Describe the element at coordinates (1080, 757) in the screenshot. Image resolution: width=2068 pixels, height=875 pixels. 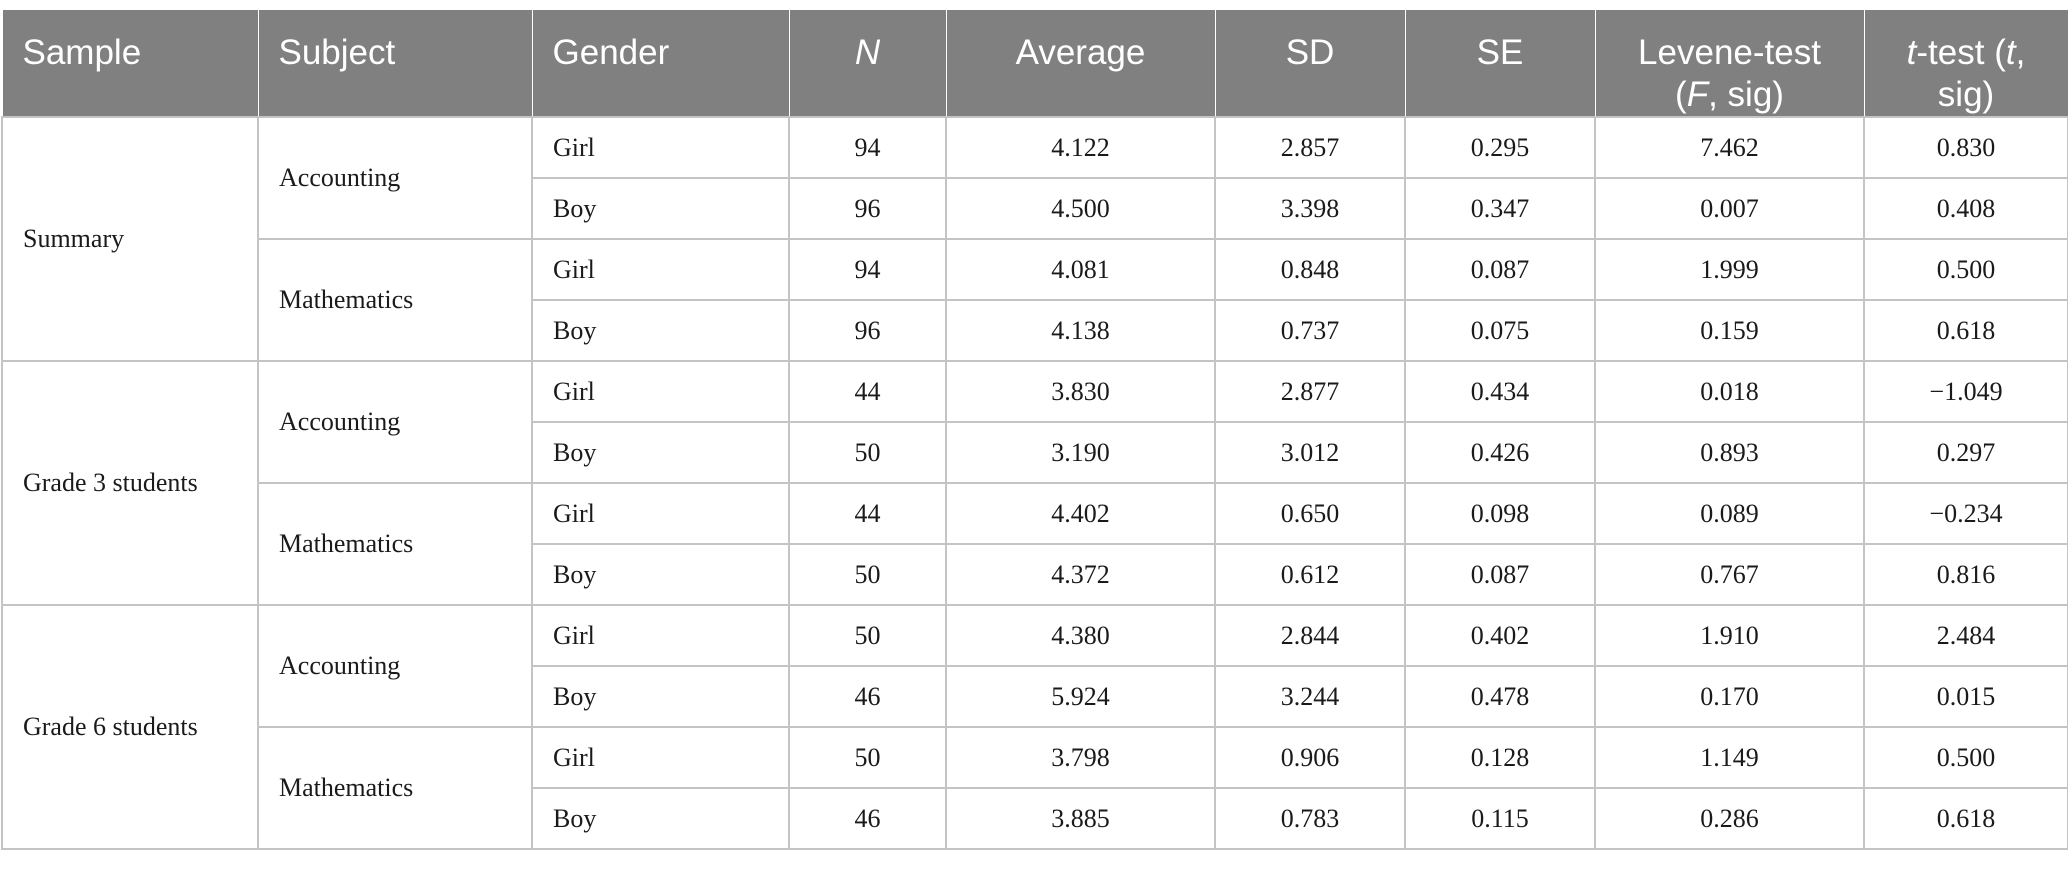
I see `cell-average: 3.798` at that location.